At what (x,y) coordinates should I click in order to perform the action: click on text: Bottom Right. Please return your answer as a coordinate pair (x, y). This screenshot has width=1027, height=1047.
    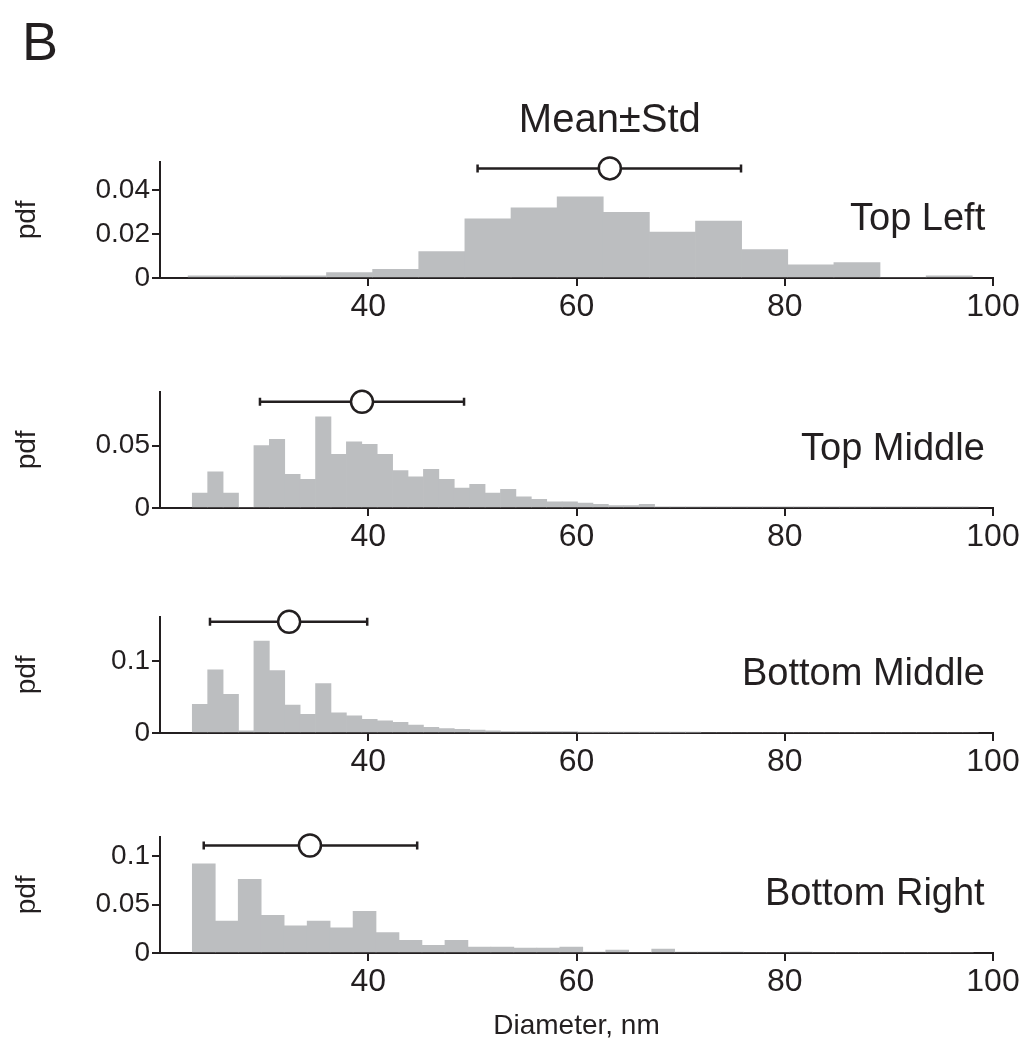
    Looking at the image, I should click on (875, 891).